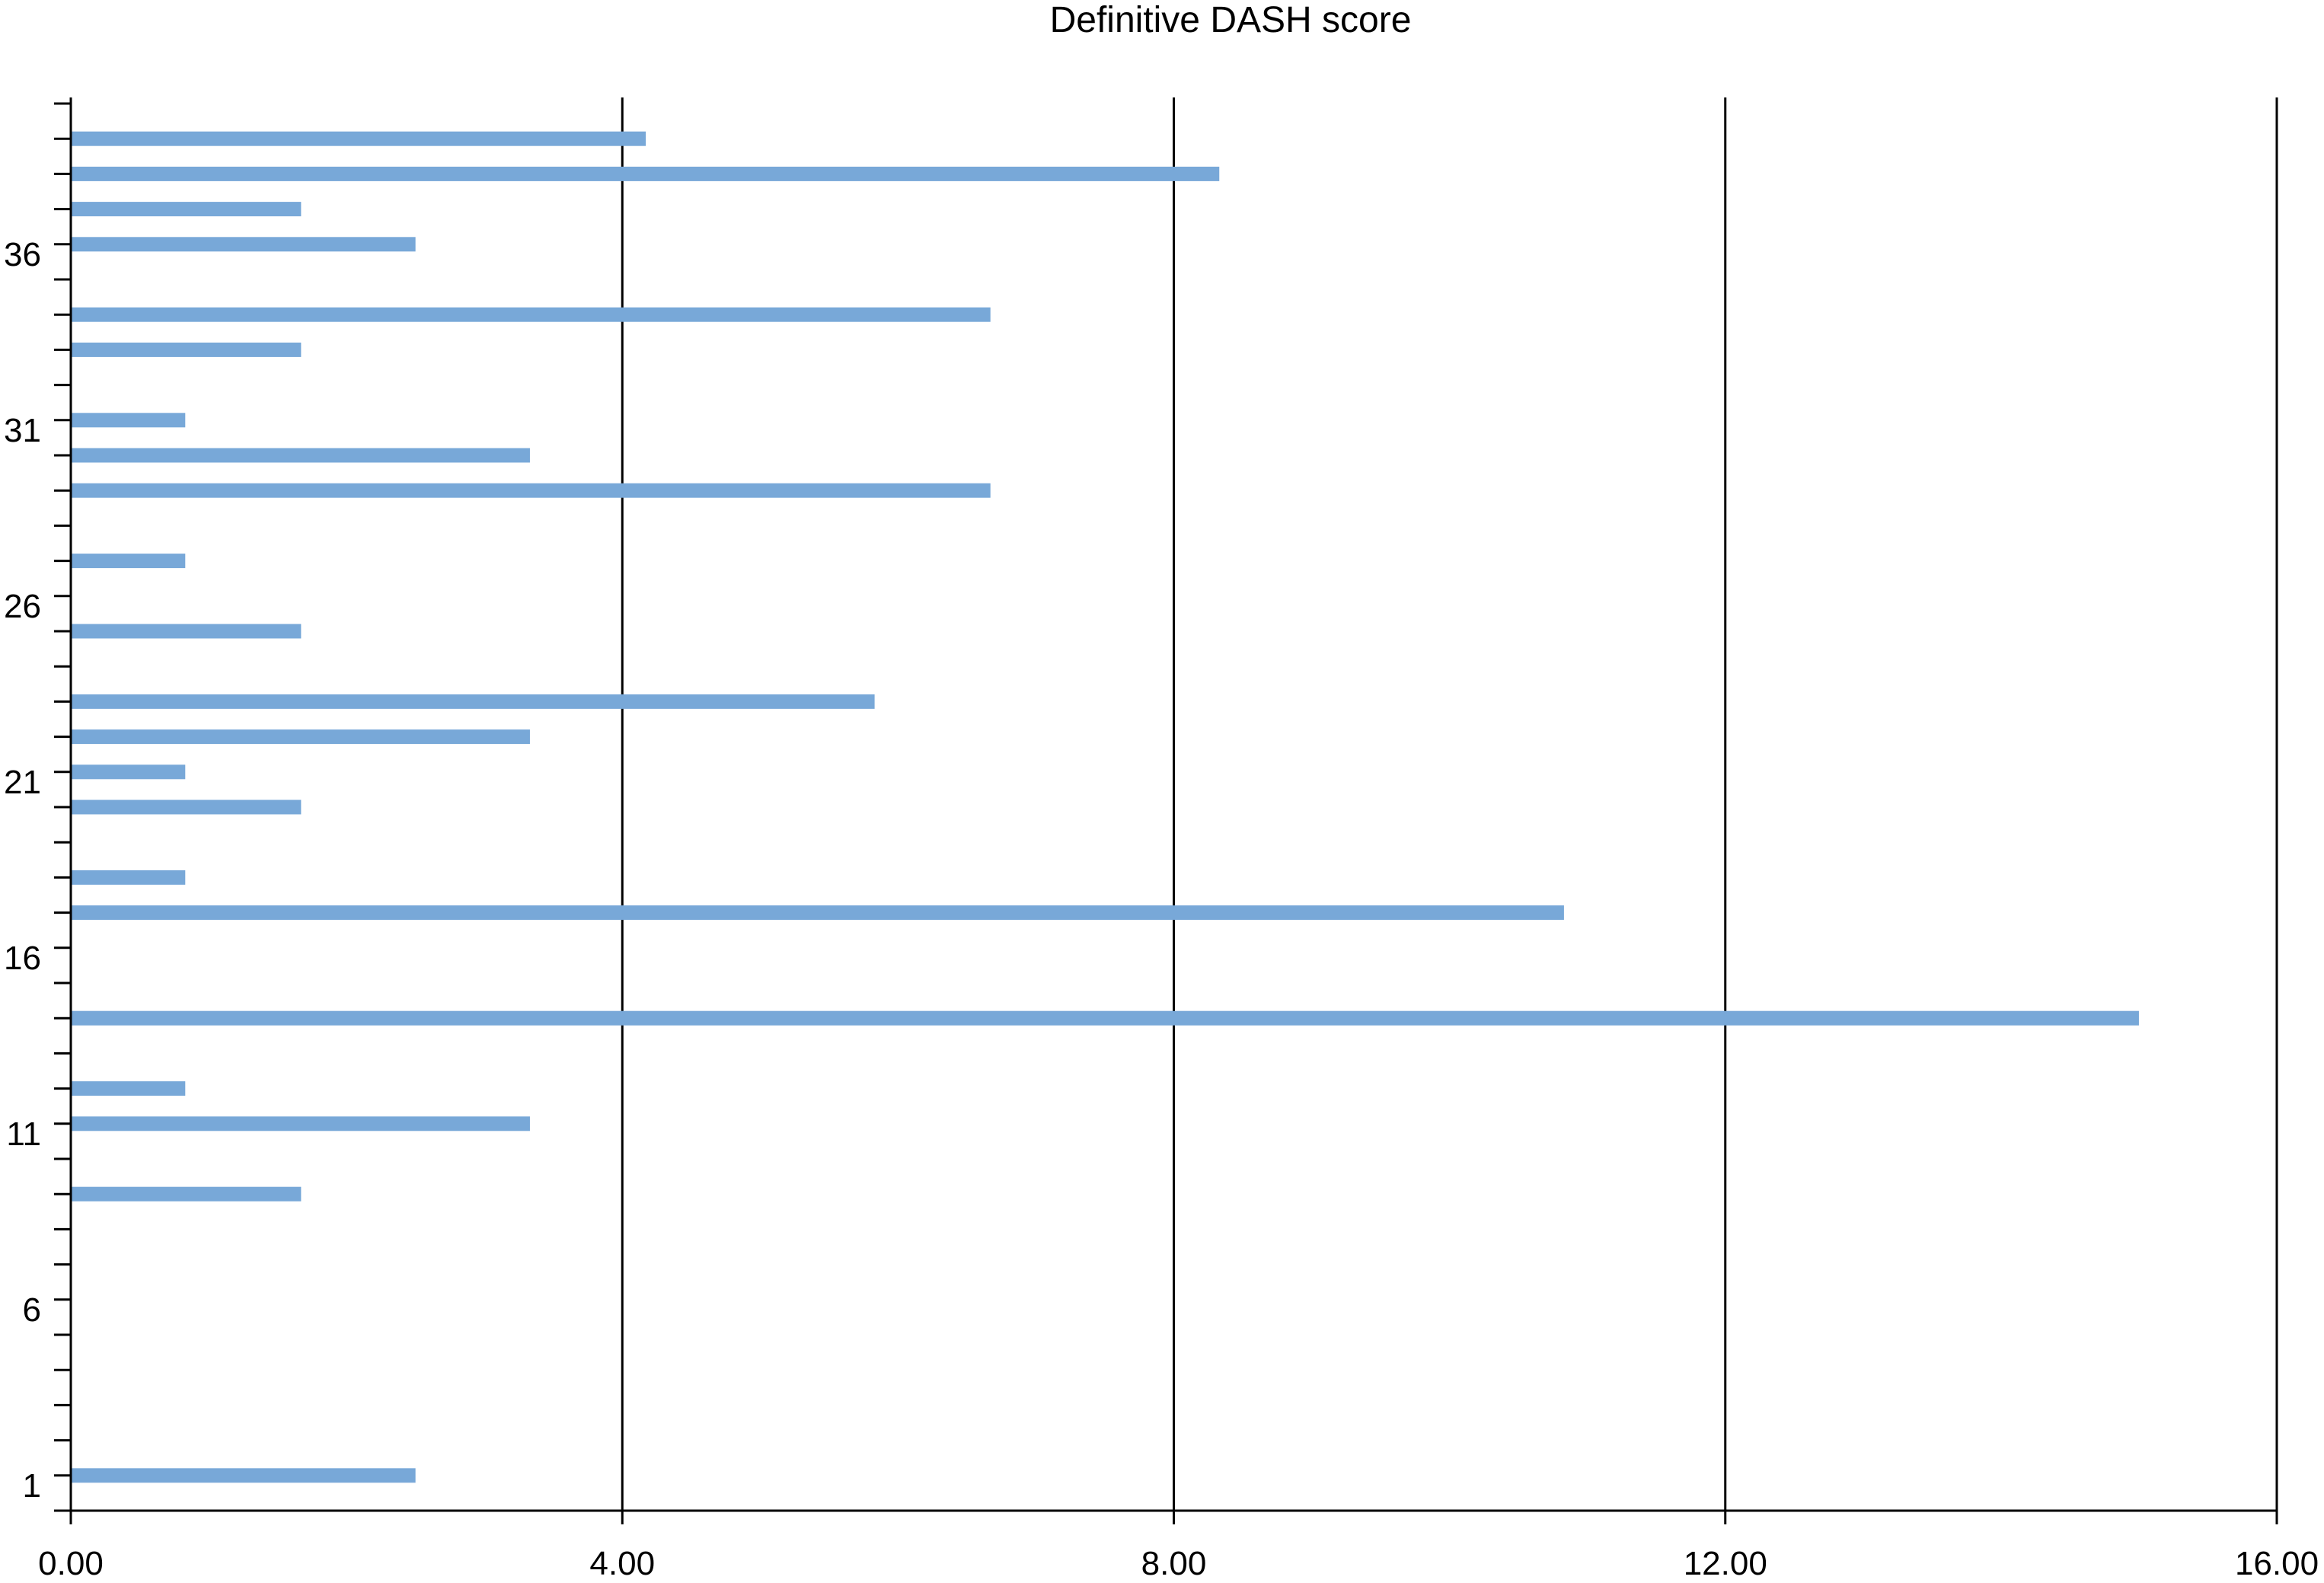 Image resolution: width=2324 pixels, height=1583 pixels. What do you see at coordinates (622, 1563) in the screenshot?
I see `x-tick-label-4.00: 4.00` at bounding box center [622, 1563].